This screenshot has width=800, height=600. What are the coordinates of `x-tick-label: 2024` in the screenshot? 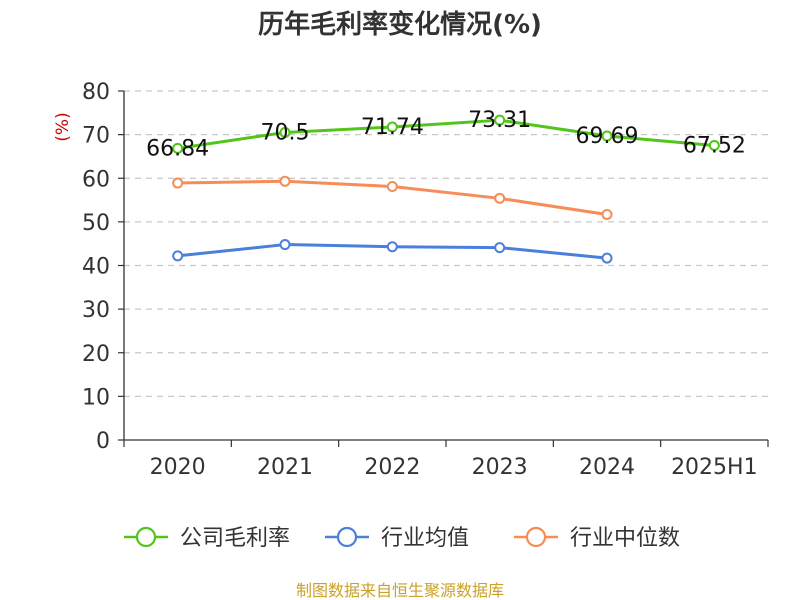 It's located at (607, 467).